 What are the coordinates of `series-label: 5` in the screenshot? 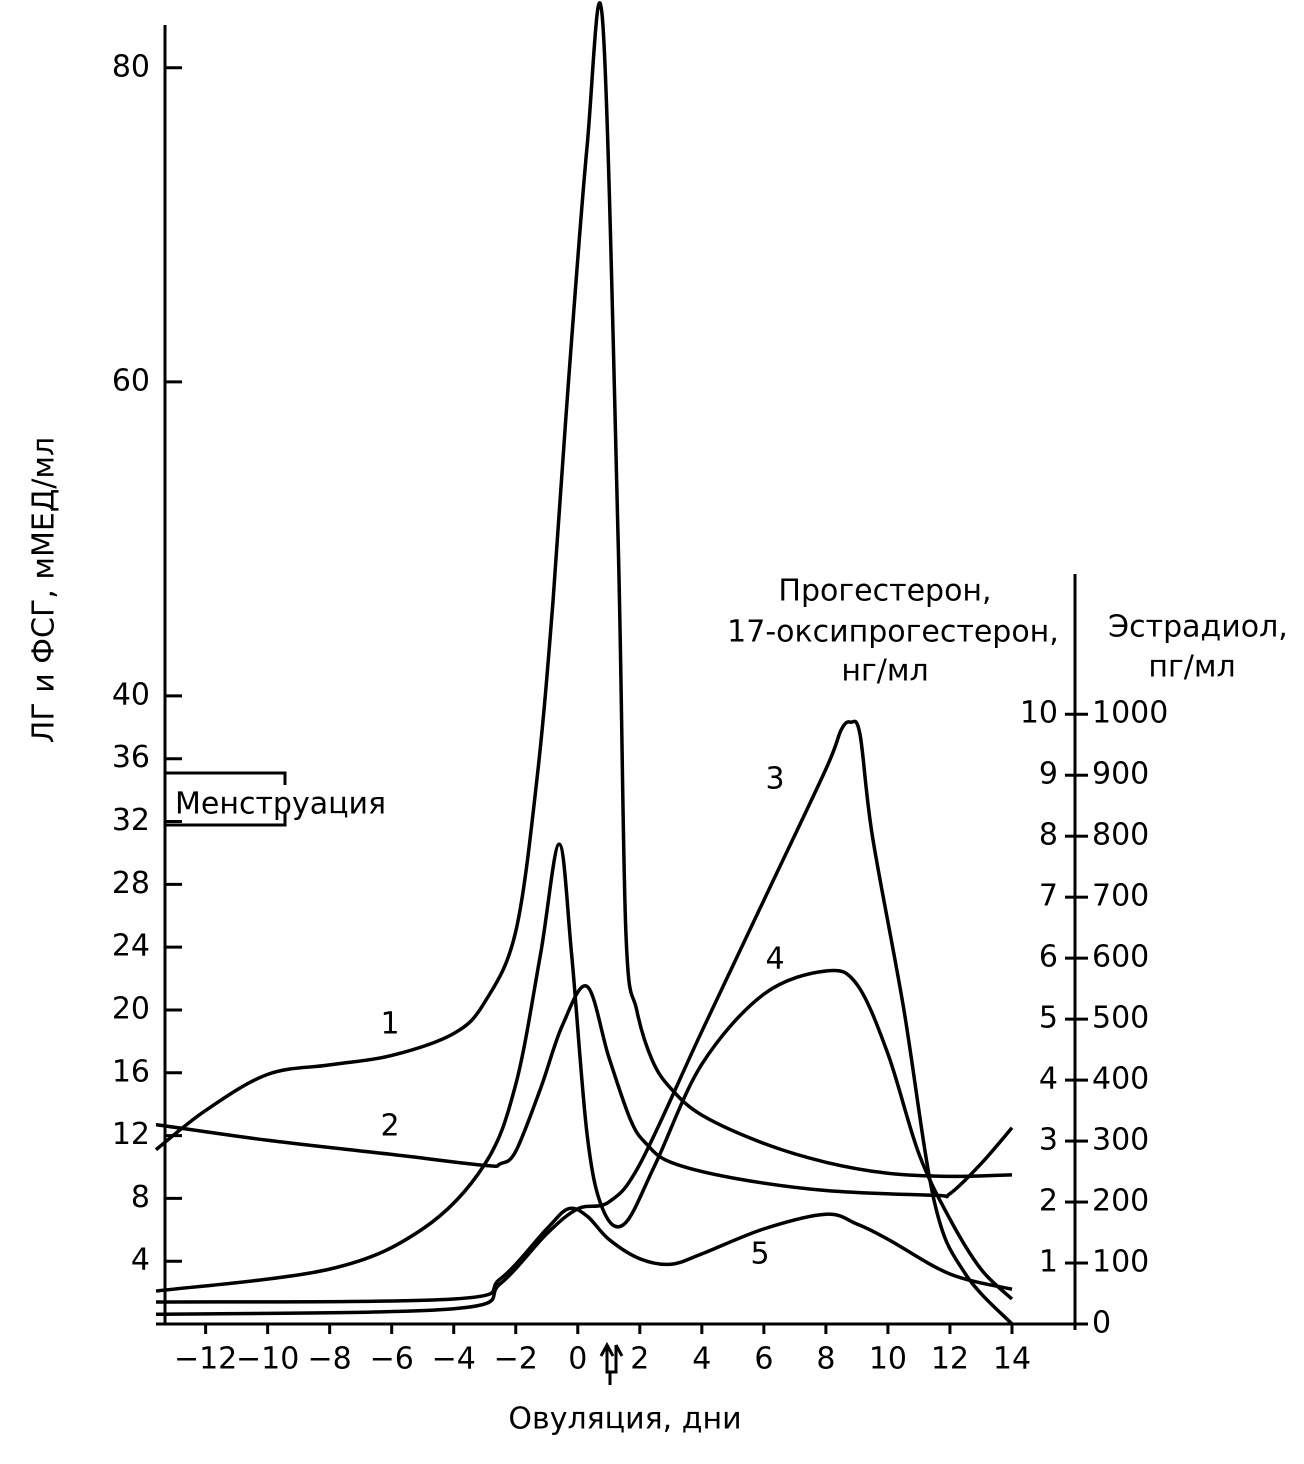 It's located at (759, 1254).